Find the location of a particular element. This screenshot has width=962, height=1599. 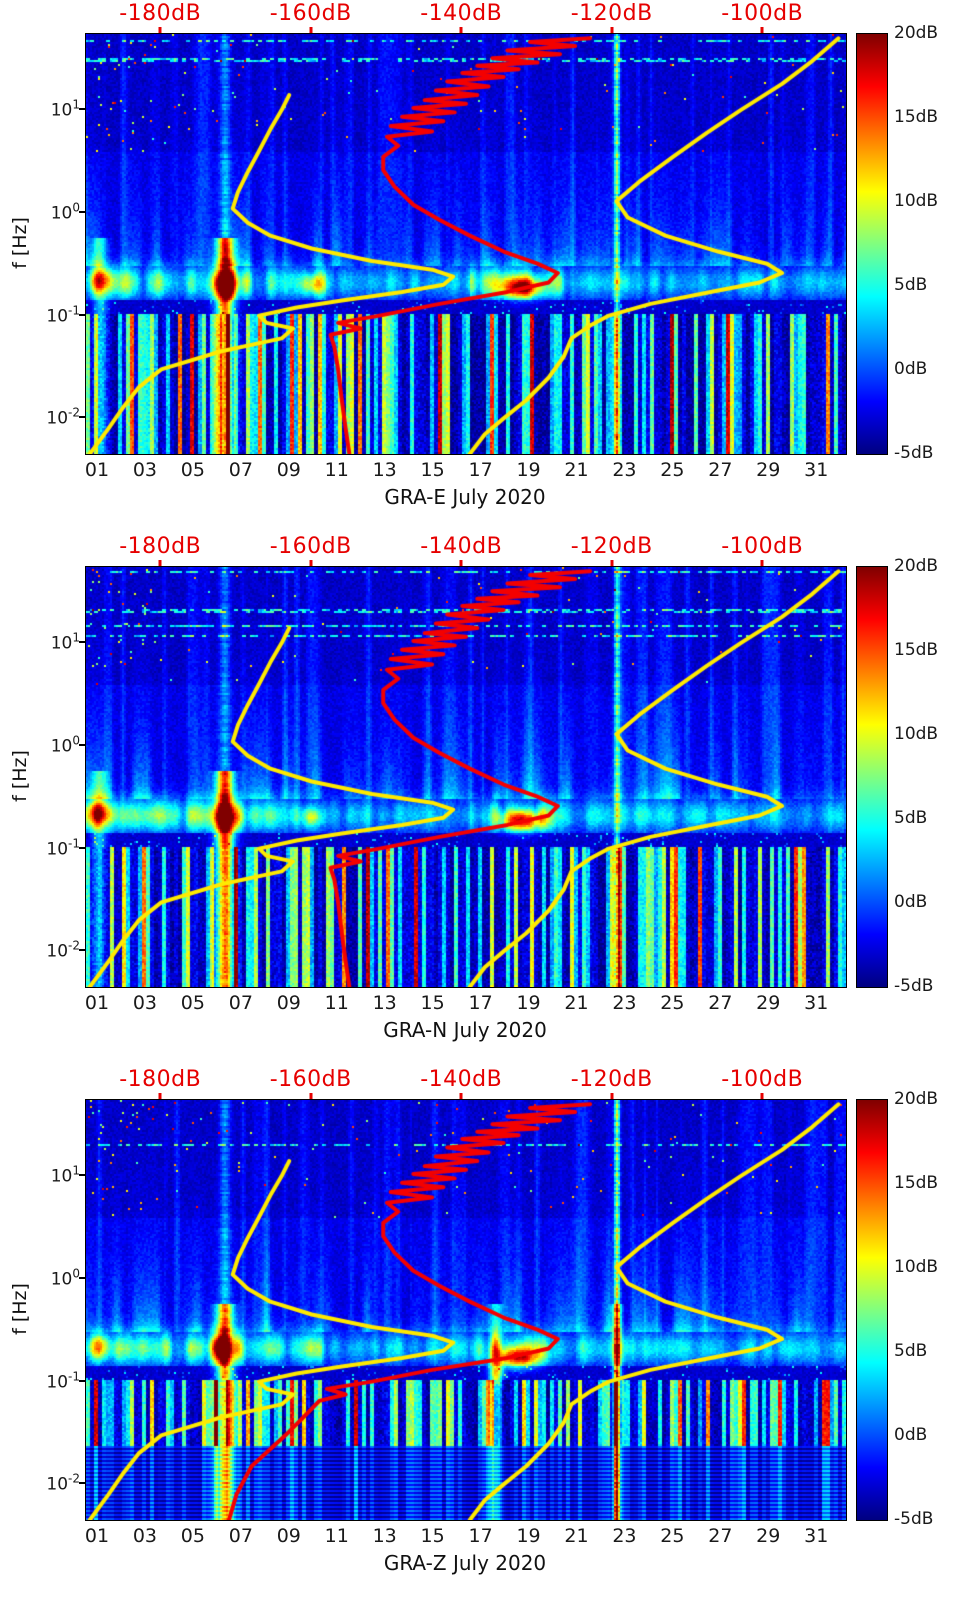

y-axis-label: f [Hz] is located at coordinates (20, 243).